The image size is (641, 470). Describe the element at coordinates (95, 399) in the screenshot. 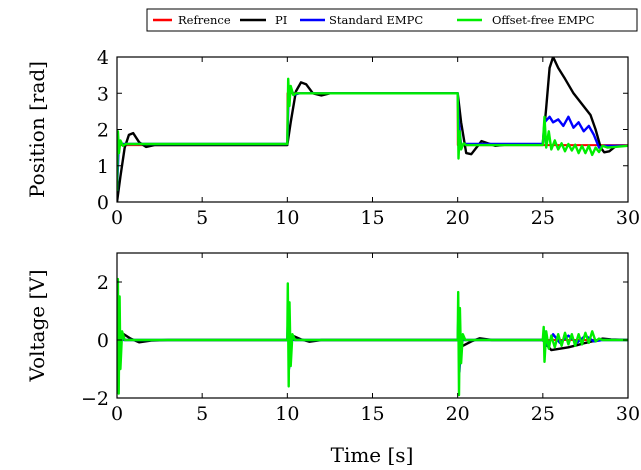

I see `voltage-ytick-label: −2` at that location.